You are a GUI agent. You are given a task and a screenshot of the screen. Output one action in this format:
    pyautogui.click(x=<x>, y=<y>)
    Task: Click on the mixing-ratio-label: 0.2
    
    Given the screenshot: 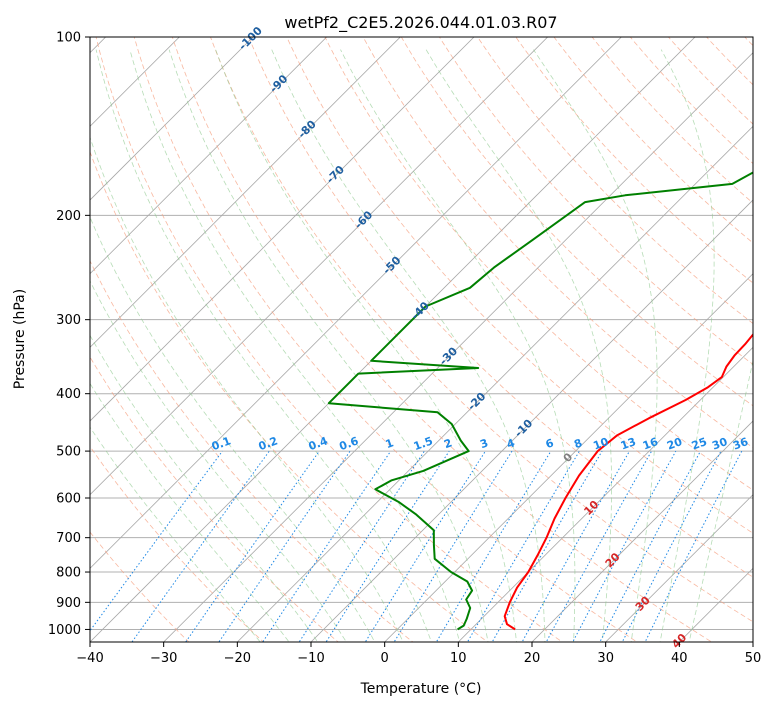 What is the action you would take?
    pyautogui.click(x=268, y=443)
    